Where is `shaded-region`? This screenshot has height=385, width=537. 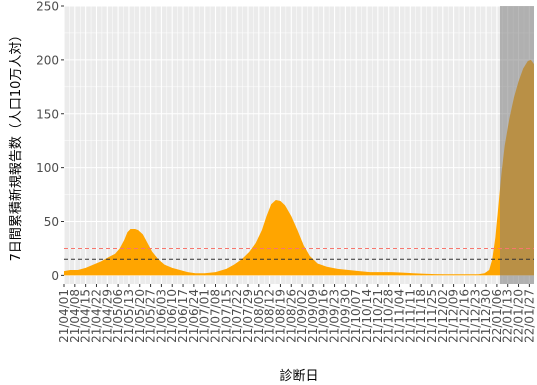
shaded-region is located at coordinates (516, 145).